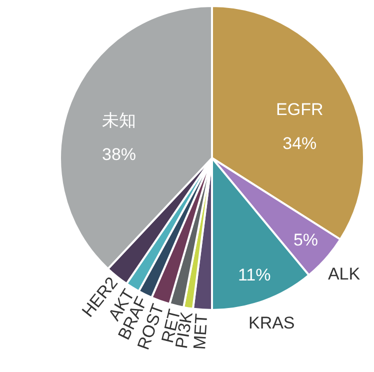 This screenshot has width=374, height=372. Describe the element at coordinates (119, 120) in the screenshot. I see `slice-label: 未知` at that location.